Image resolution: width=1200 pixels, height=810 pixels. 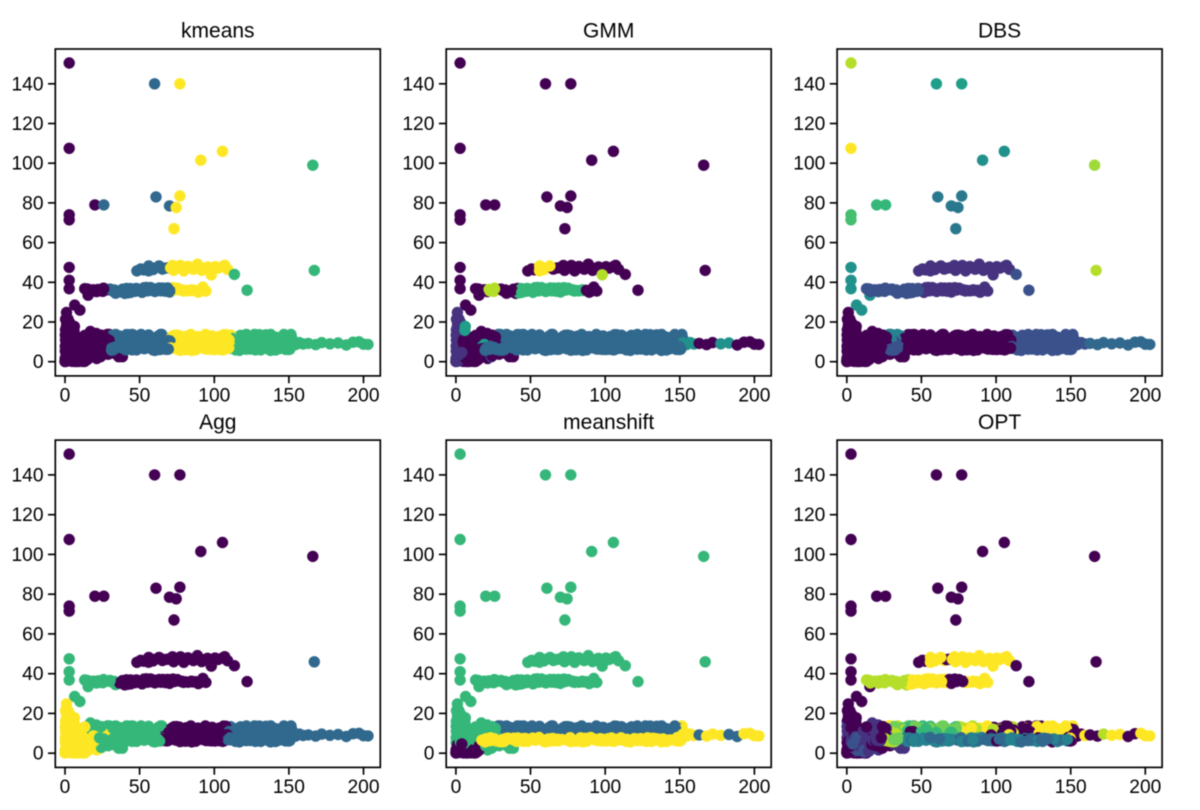 What do you see at coordinates (218, 31) in the screenshot?
I see `svg-text: kmeans` at bounding box center [218, 31].